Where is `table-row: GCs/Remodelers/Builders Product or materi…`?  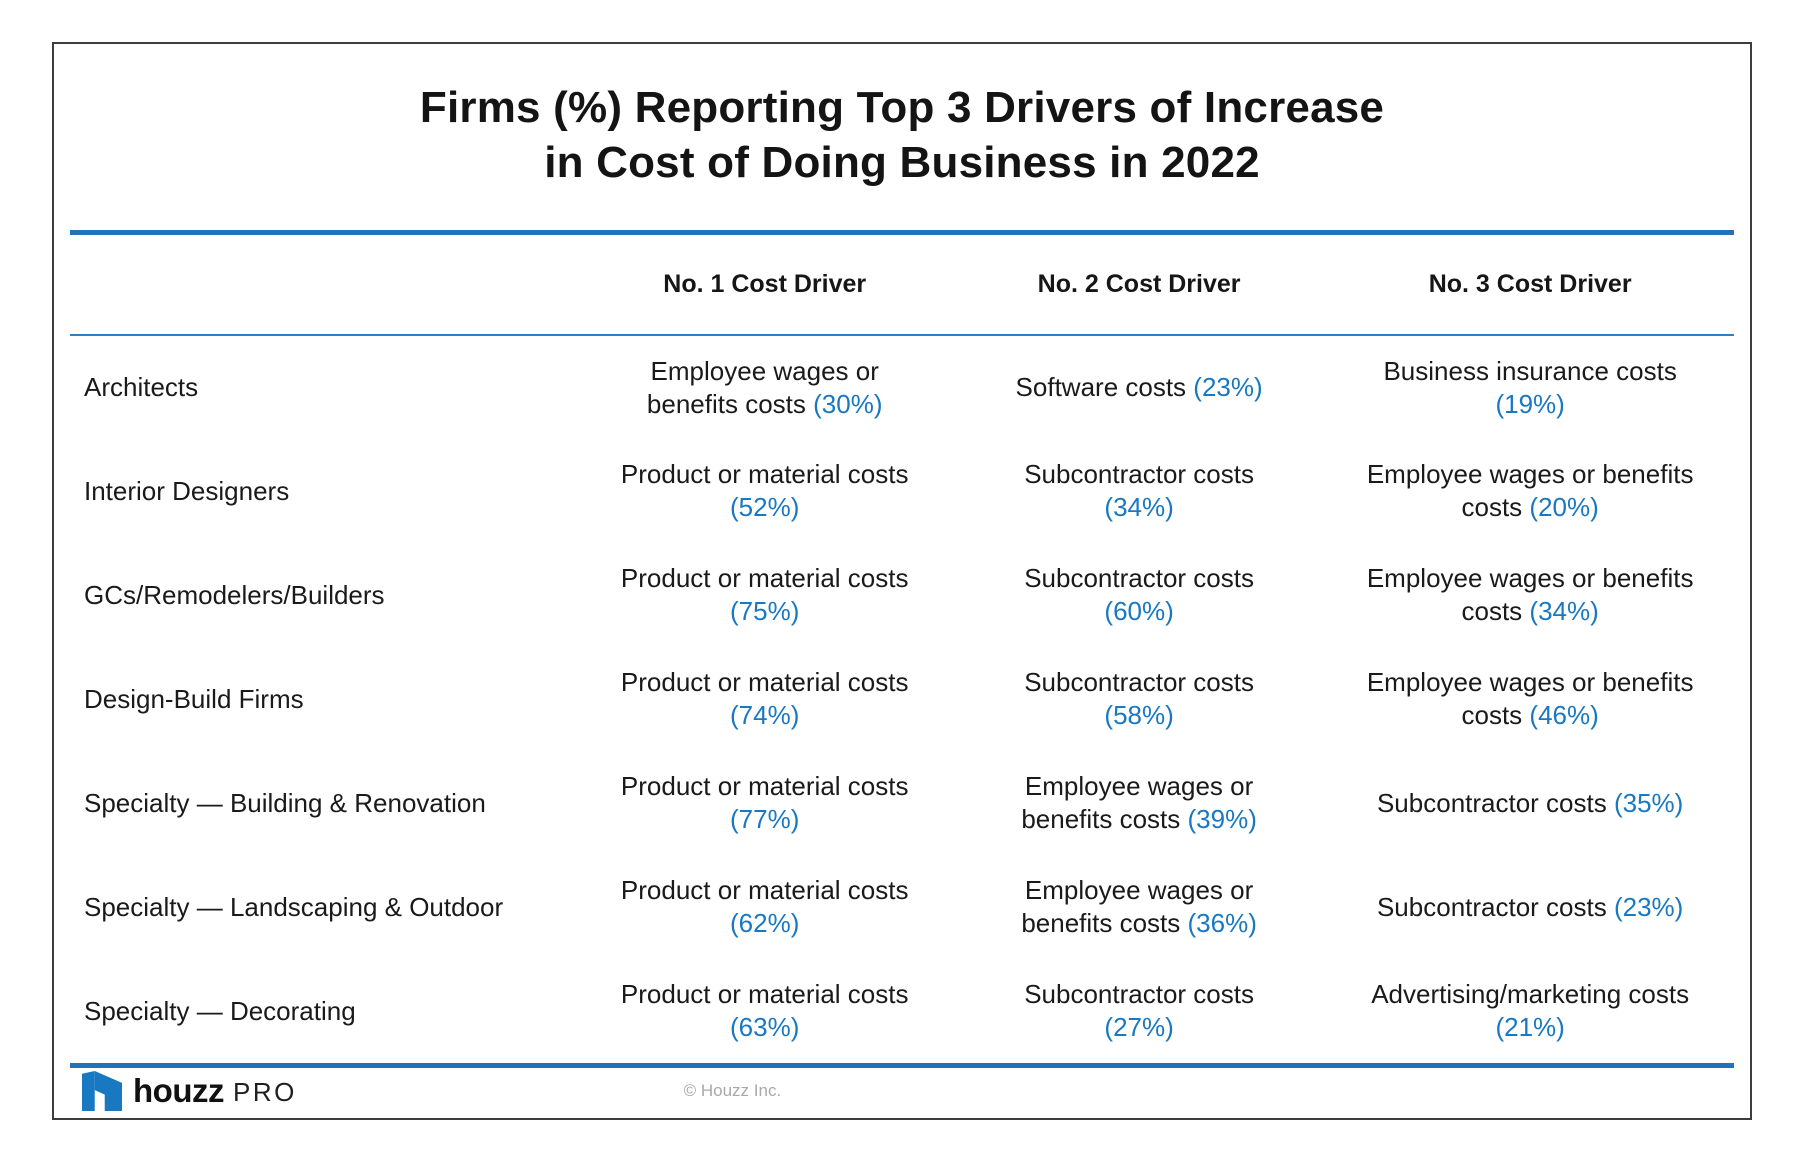
table-row: GCs/Remodelers/Builders Product or materi… is located at coordinates (902, 595).